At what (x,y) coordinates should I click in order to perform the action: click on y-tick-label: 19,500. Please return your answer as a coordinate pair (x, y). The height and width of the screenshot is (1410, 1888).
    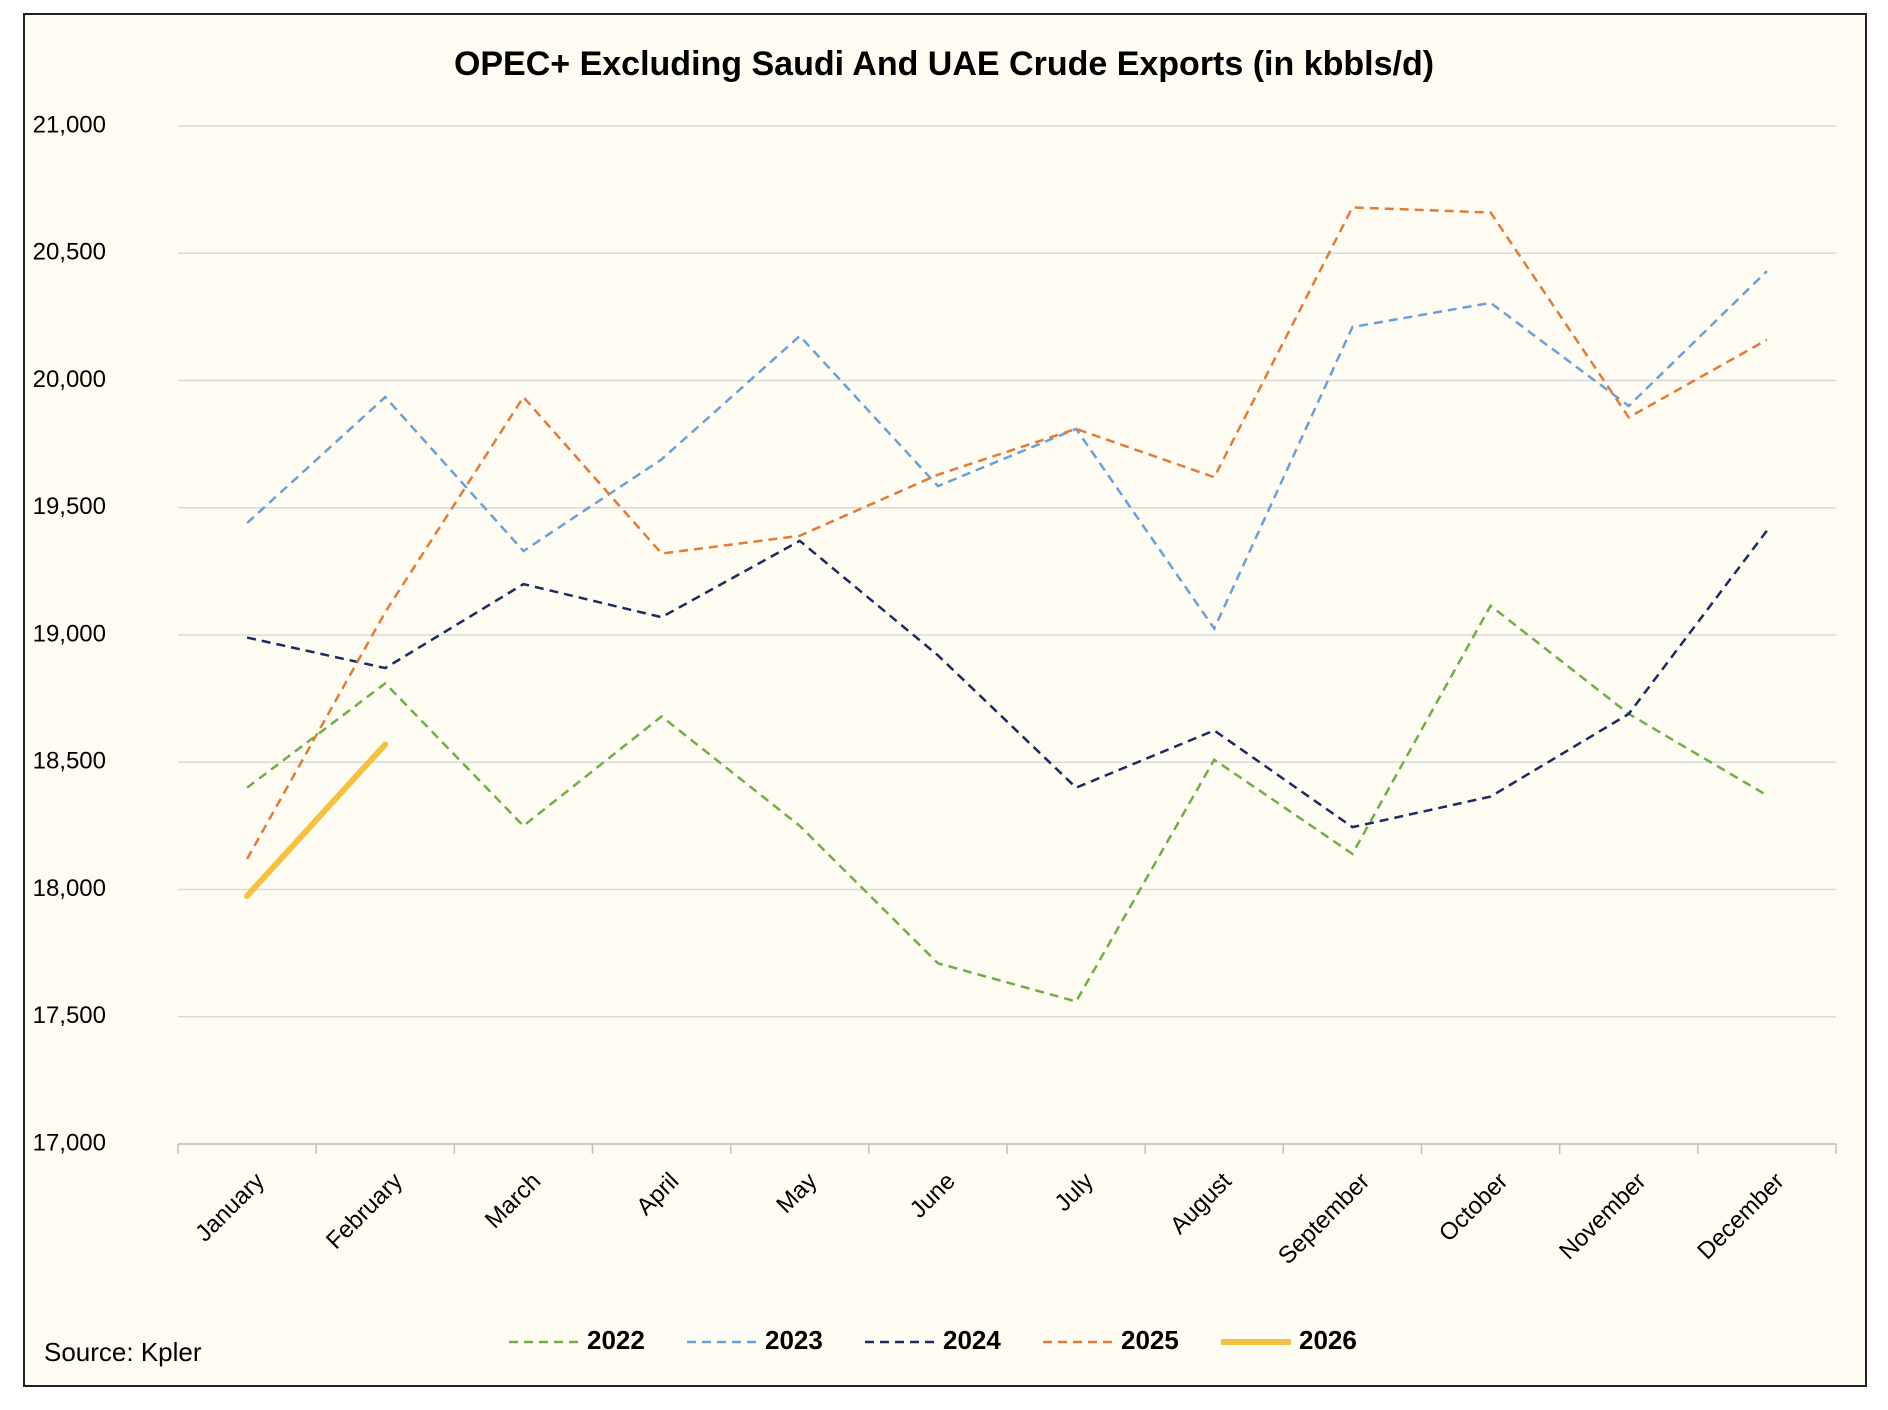
    Looking at the image, I should click on (69, 506).